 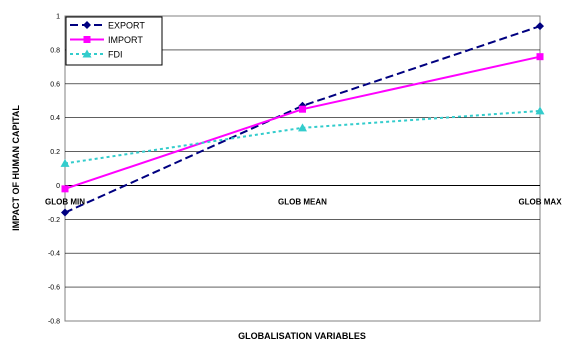 I want to click on y-tick-labels: 1 0.8 0.6 0.4 0.2 0 -0.2 -0.4 -0.6 -0.8, so click(x=54, y=170).